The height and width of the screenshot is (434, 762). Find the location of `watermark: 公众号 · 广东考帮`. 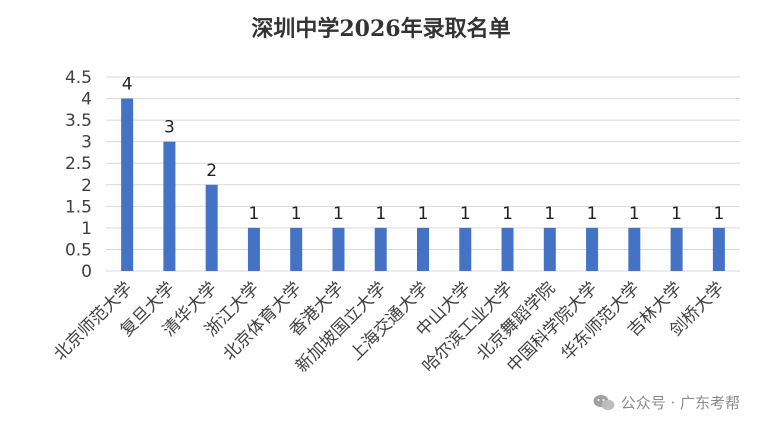

watermark: 公众号 · 广东考帮 is located at coordinates (666, 402).